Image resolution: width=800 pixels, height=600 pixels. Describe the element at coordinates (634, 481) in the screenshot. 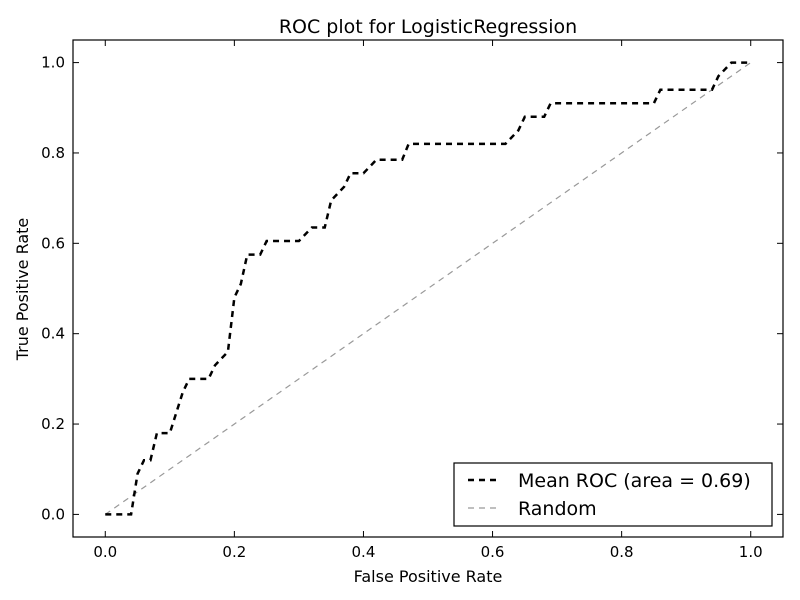

I see `legend-label-mean-roc: Mean ROC (area = 0.69)` at that location.